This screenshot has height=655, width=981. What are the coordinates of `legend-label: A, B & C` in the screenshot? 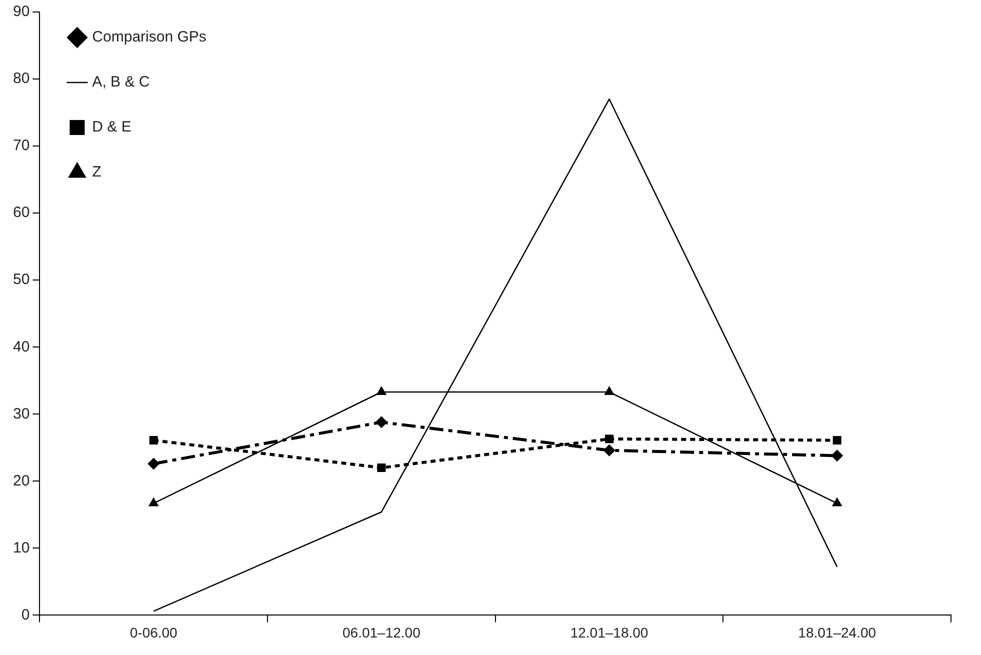 It's located at (121, 82).